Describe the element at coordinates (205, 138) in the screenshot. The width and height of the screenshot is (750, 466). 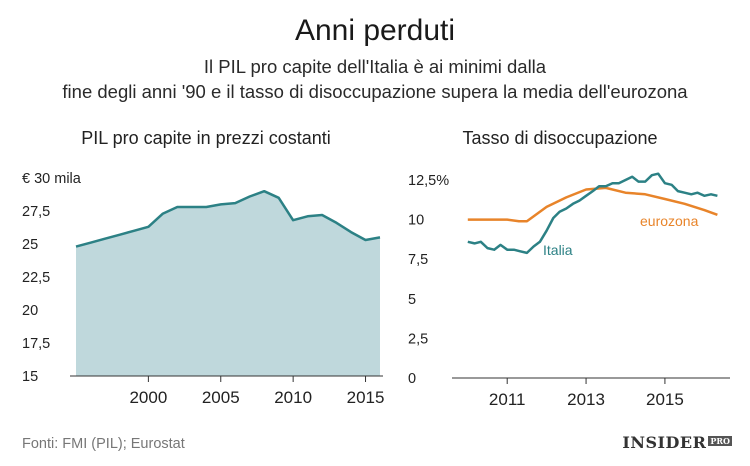
I see `gdp-chart-title: PIL pro capite in prezzi costanti` at that location.